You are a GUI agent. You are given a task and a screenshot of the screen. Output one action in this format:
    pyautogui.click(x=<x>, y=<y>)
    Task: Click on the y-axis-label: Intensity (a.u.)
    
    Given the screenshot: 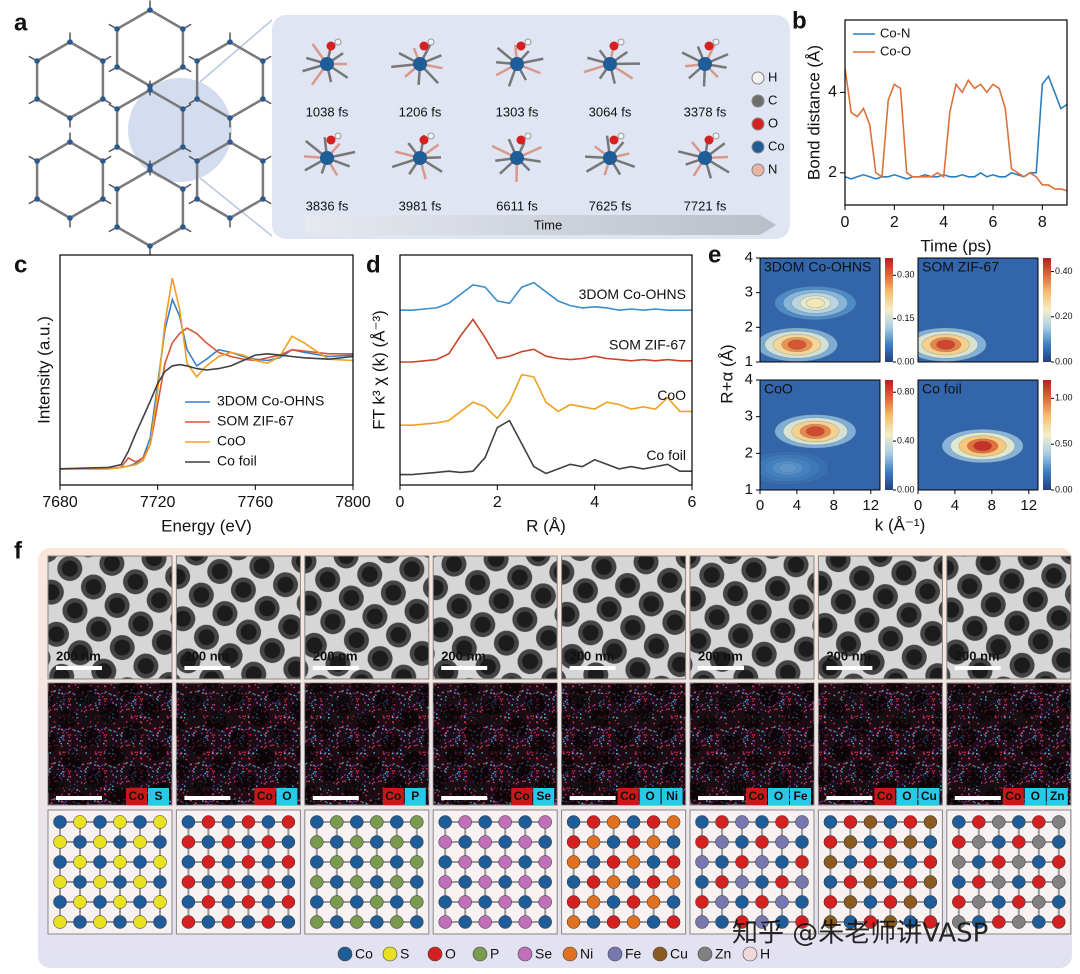 What is the action you would take?
    pyautogui.click(x=43, y=370)
    